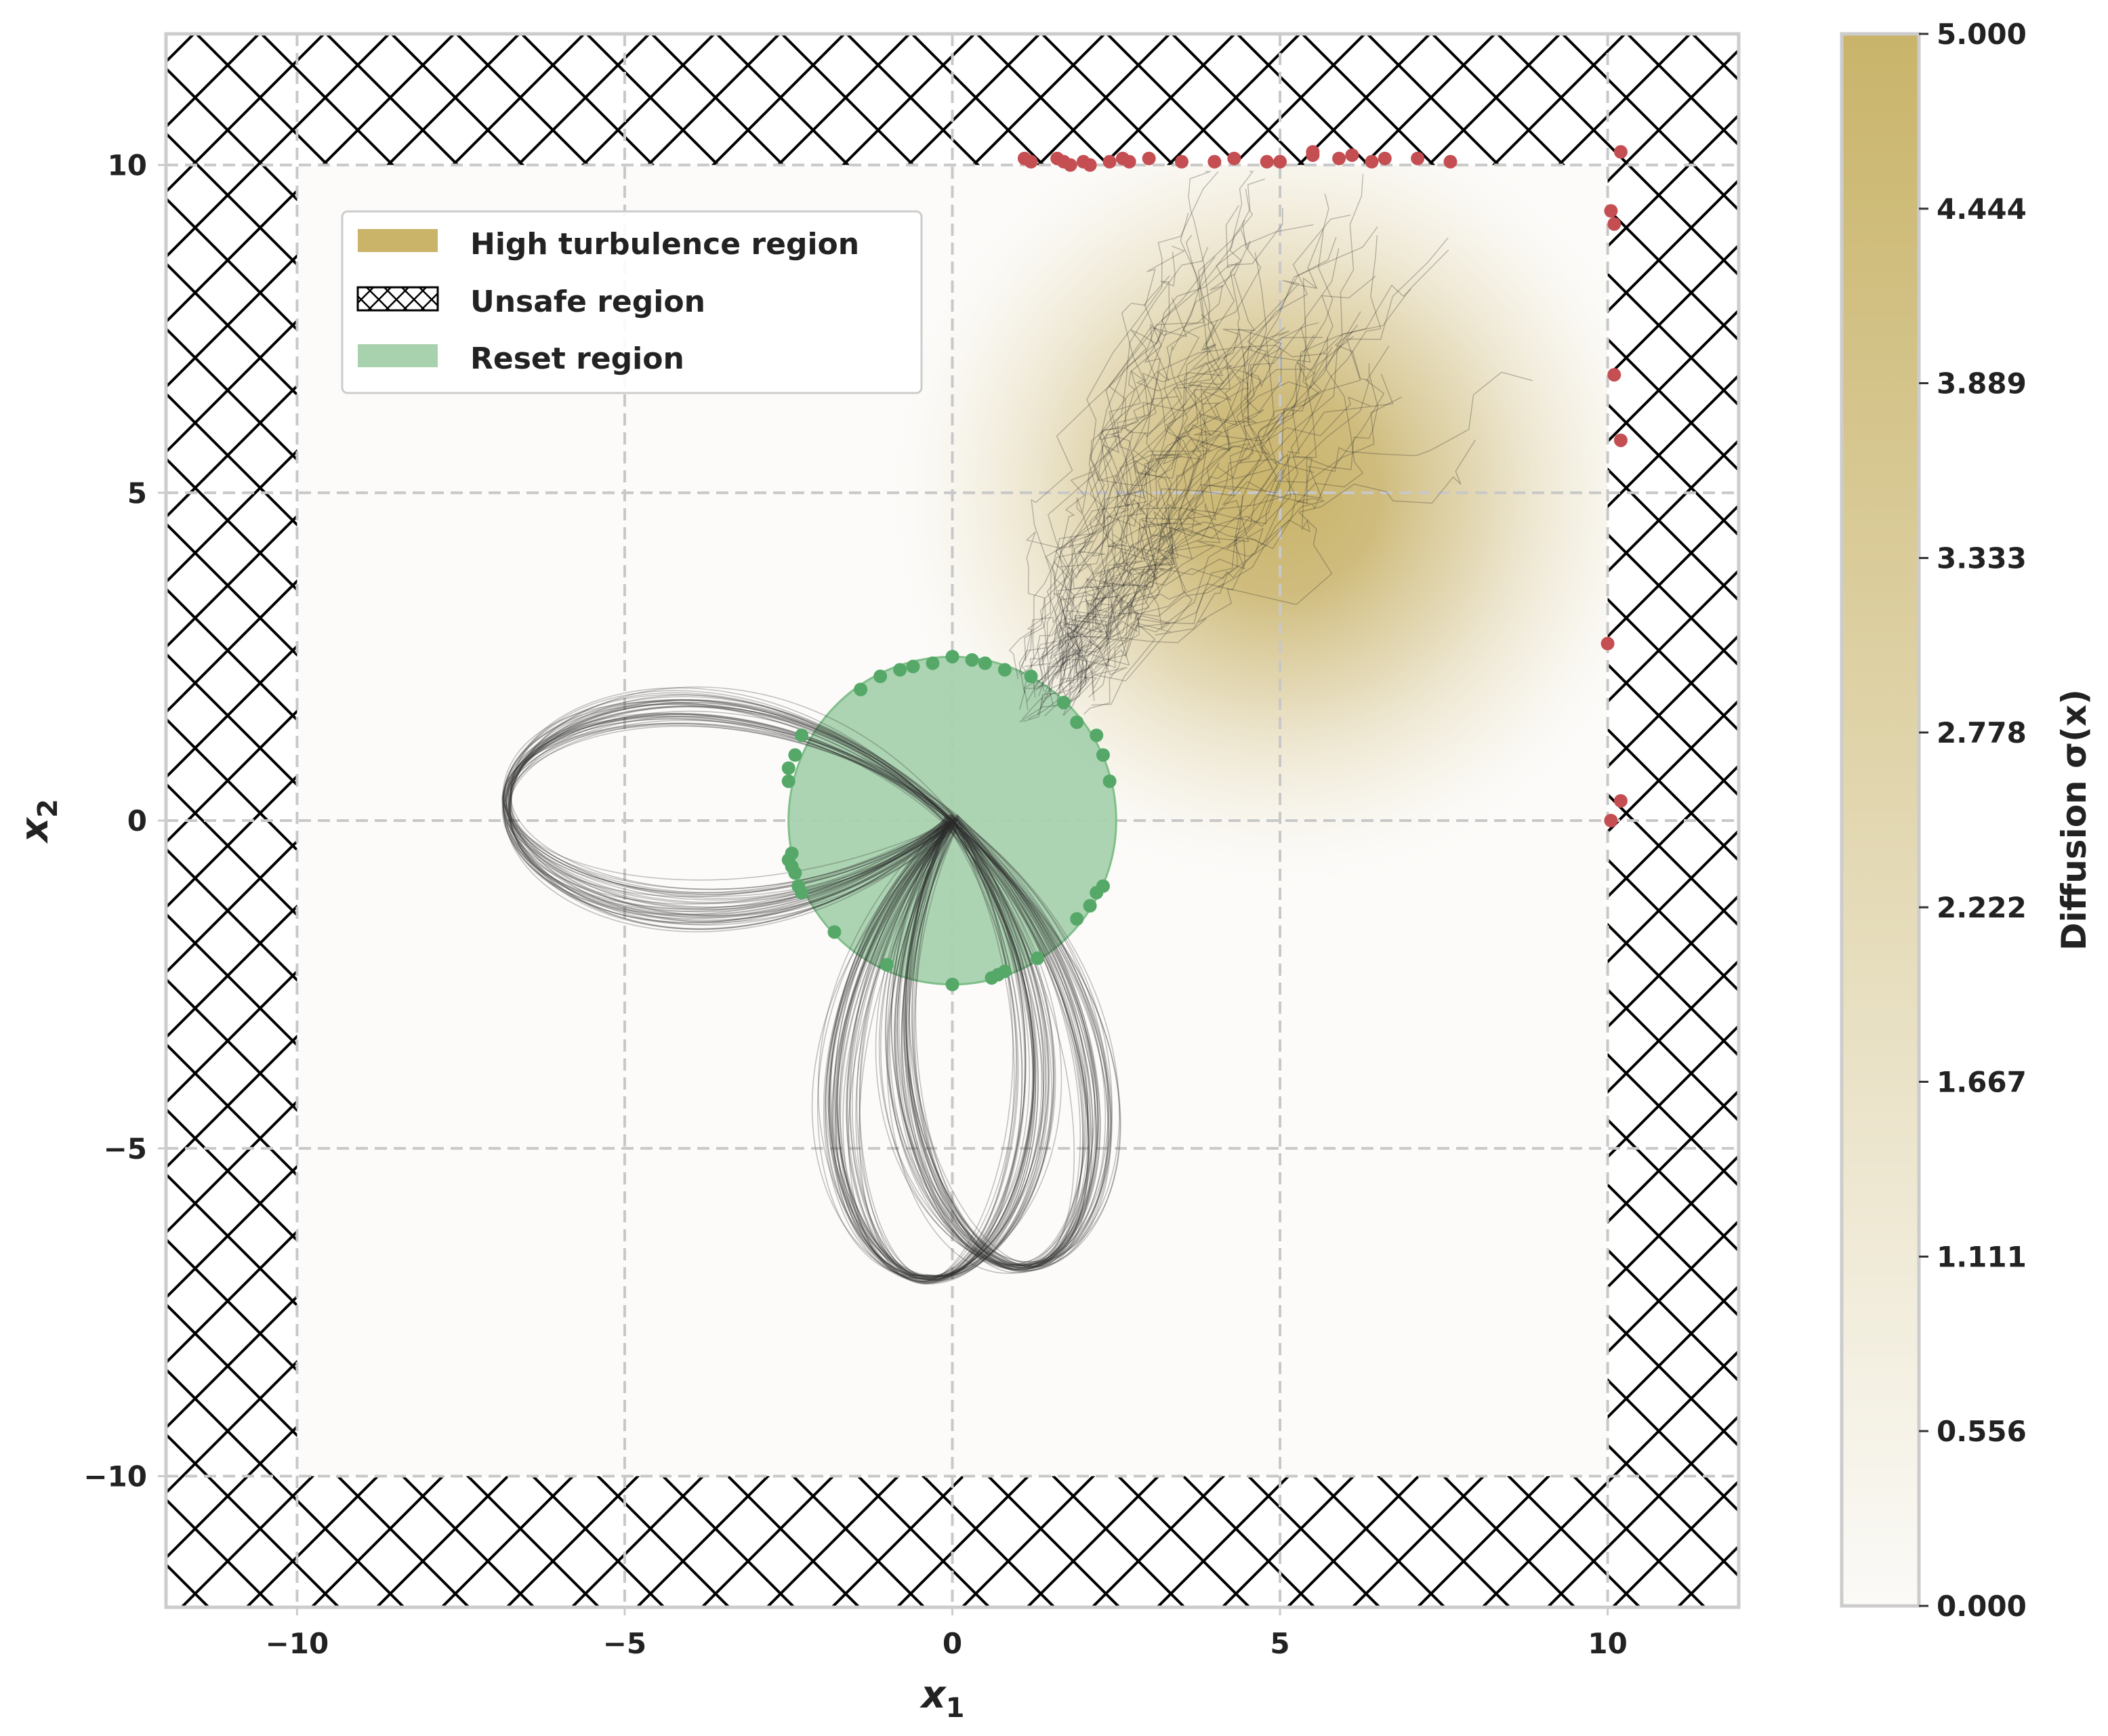 The height and width of the screenshot is (1736, 2108). I want to click on colorbar-tick-label: 5.000, so click(1982, 34).